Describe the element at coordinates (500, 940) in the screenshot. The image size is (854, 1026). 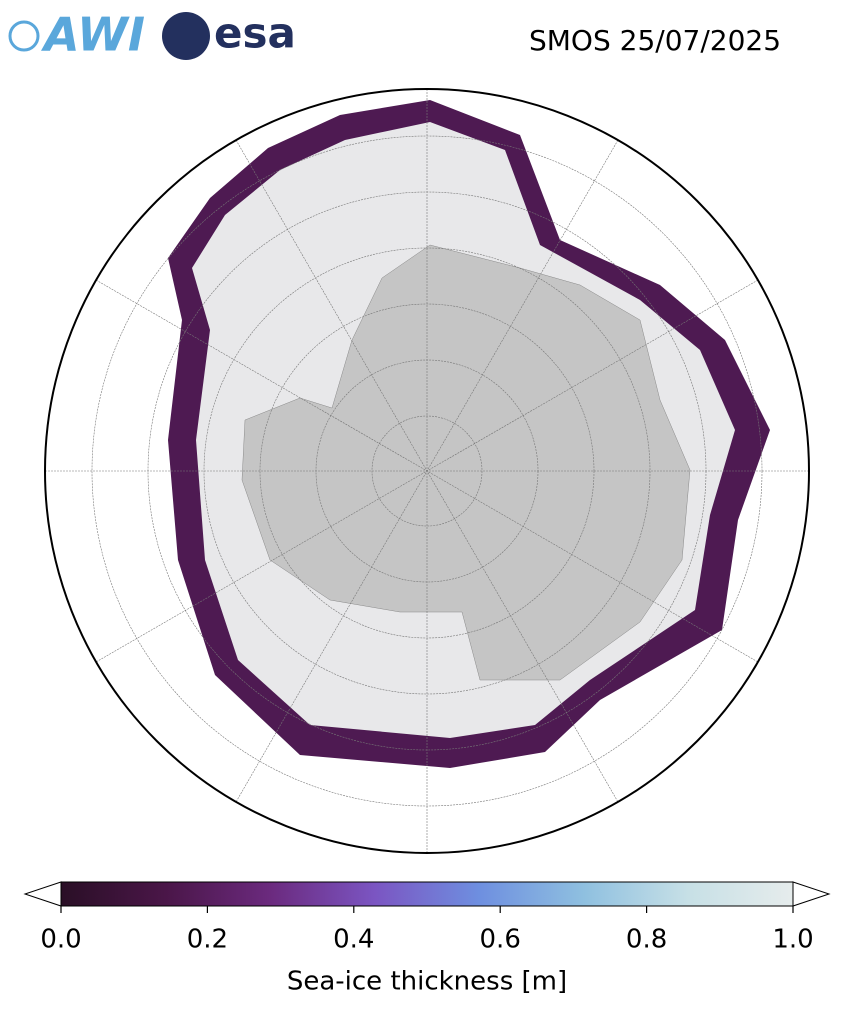
I see `colorbar-tick-label: 0.6` at that location.